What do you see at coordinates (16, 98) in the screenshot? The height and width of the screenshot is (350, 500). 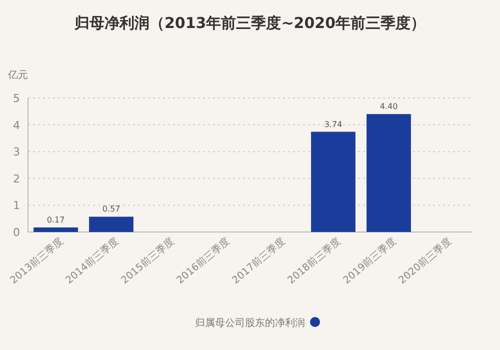 I see `y-tick-label: 5` at bounding box center [16, 98].